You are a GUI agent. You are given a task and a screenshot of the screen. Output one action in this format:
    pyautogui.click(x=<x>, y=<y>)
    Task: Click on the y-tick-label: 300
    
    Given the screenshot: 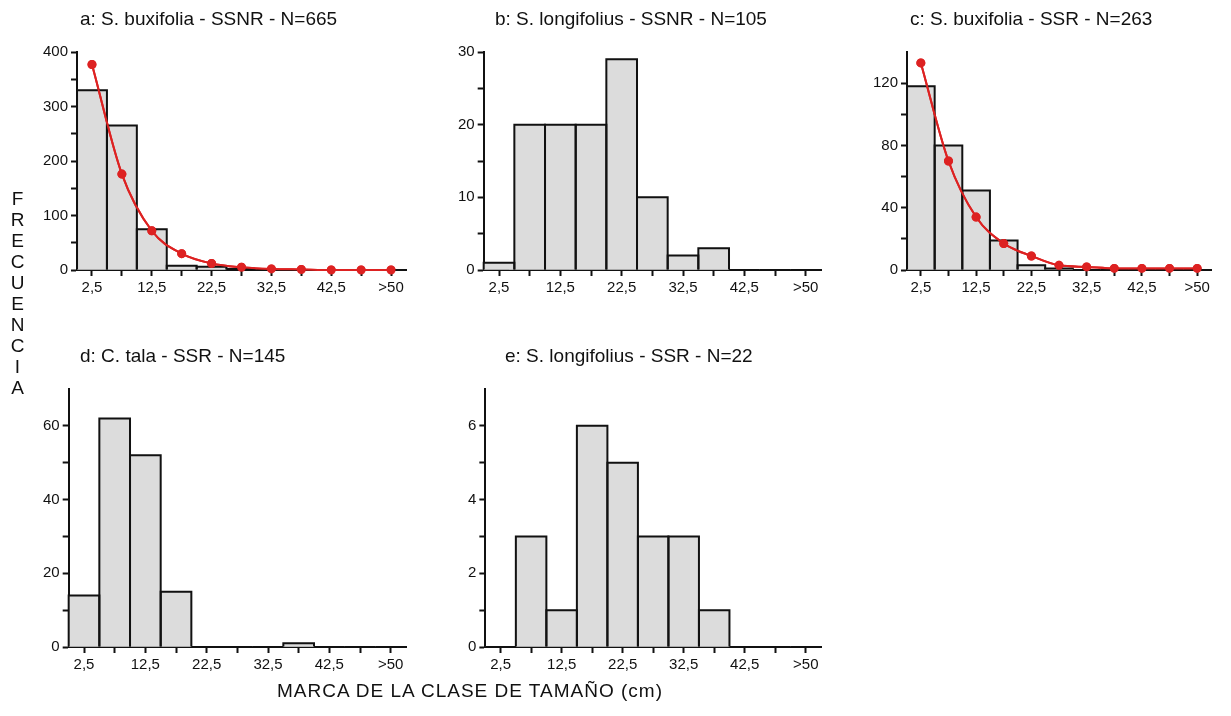 What is the action you would take?
    pyautogui.click(x=56, y=105)
    